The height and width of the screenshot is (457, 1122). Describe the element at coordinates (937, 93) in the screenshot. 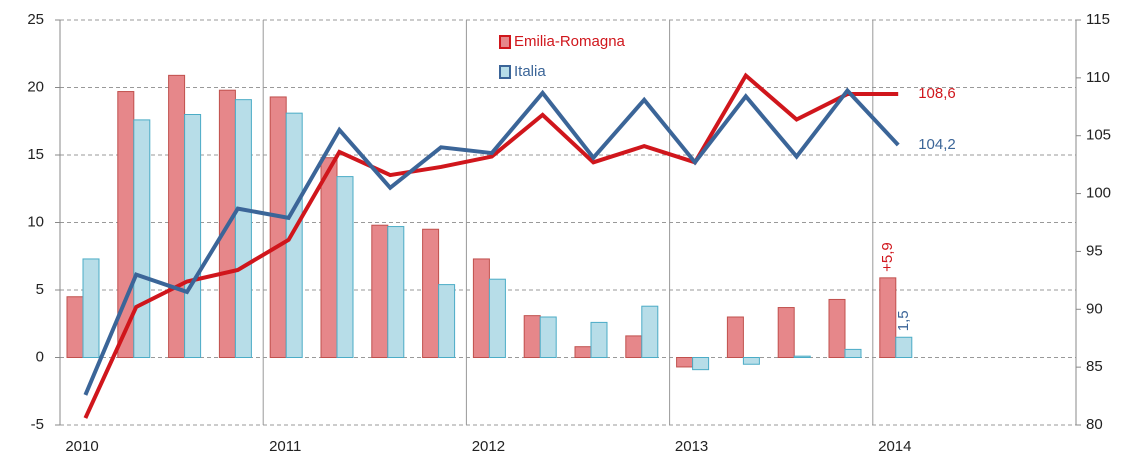

I see `line-value-label: 108,6` at that location.